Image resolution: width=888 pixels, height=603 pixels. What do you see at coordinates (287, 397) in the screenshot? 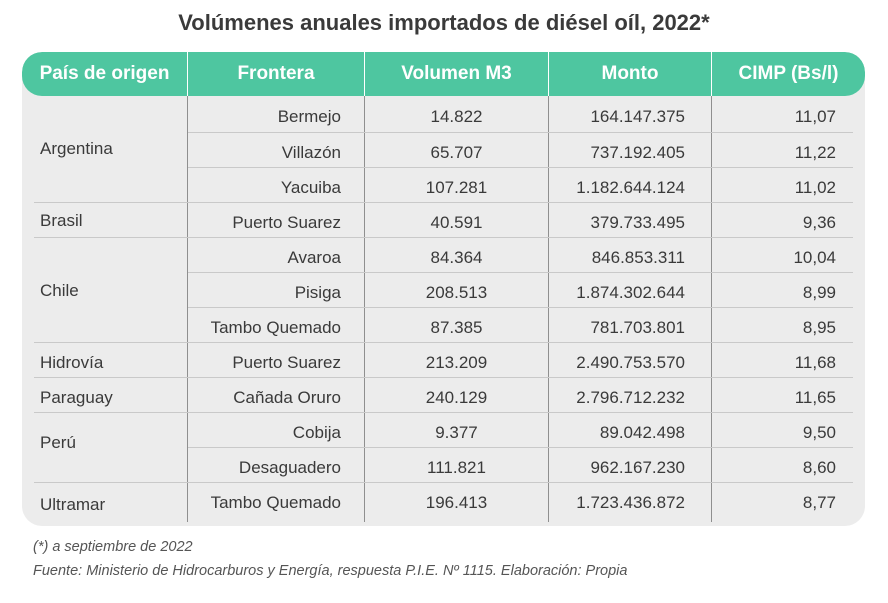
I see `frontera-cell: Cañada Oruro` at bounding box center [287, 397].